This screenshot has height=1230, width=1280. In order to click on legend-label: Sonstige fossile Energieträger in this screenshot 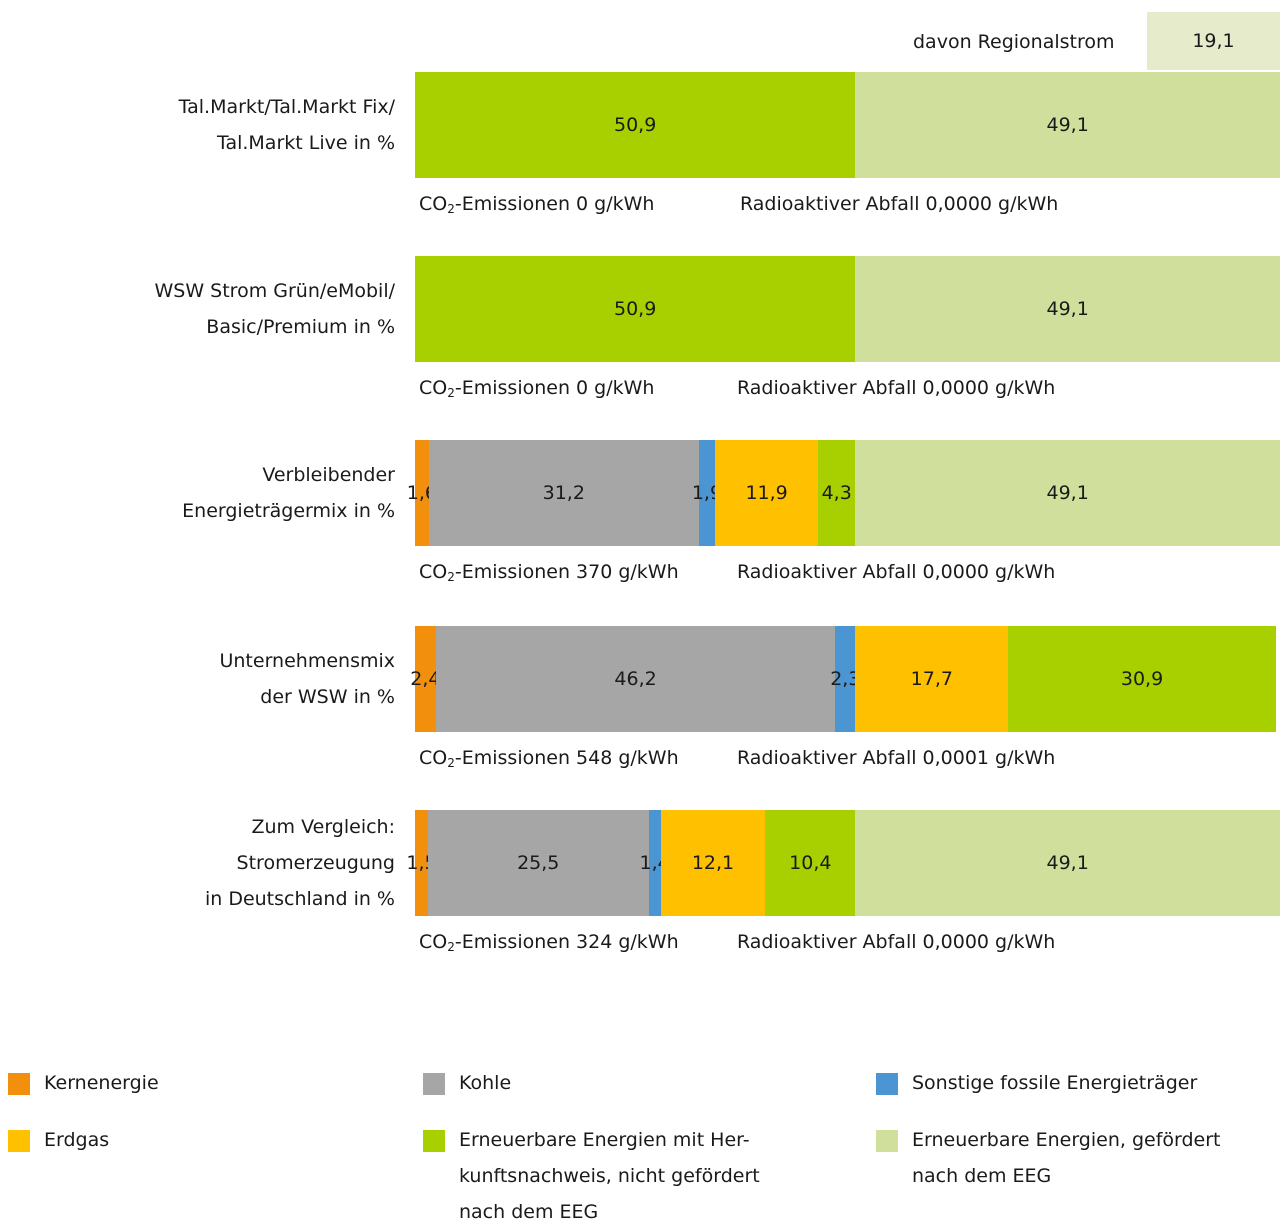, I will do `click(1055, 1083)`.